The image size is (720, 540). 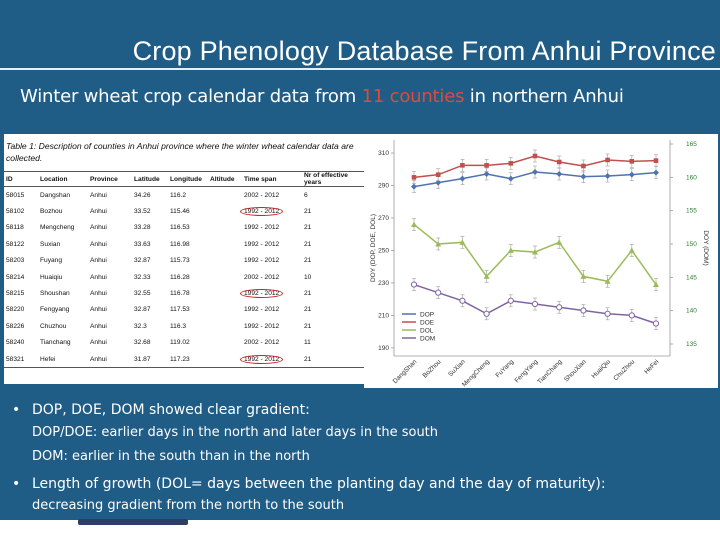 What do you see at coordinates (624, 370) in the screenshot?
I see `x-tick-label: ChuZhou` at bounding box center [624, 370].